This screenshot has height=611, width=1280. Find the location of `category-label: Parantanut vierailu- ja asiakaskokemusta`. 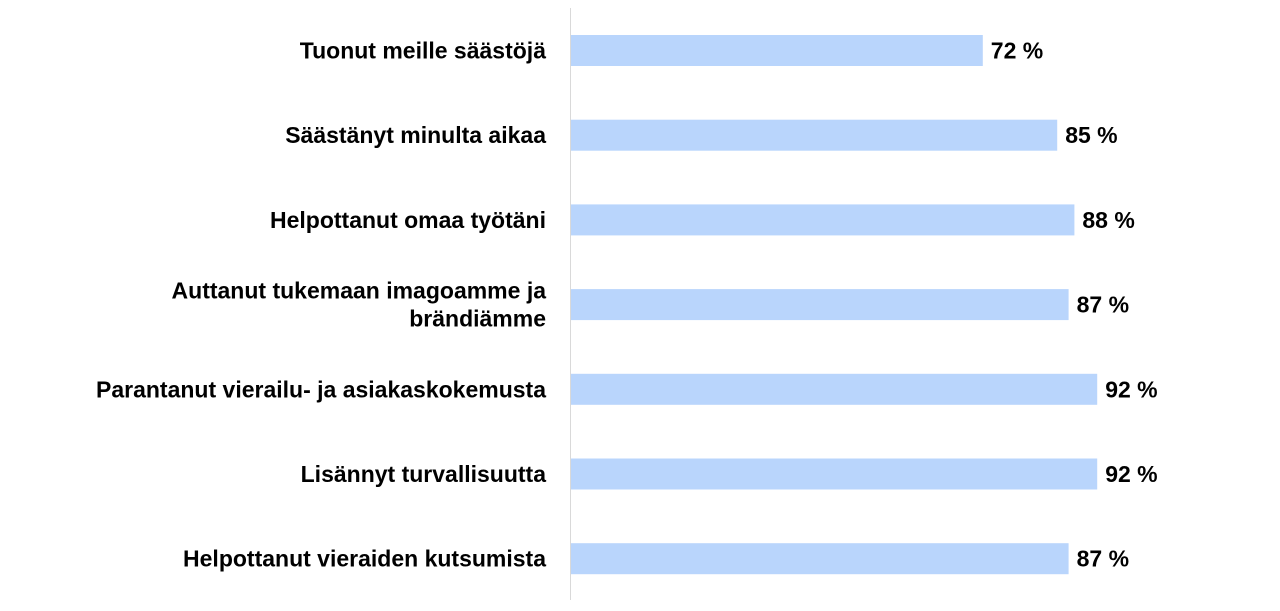

category-label: Parantanut vierailu- ja asiakaskokemusta is located at coordinates (321, 389).